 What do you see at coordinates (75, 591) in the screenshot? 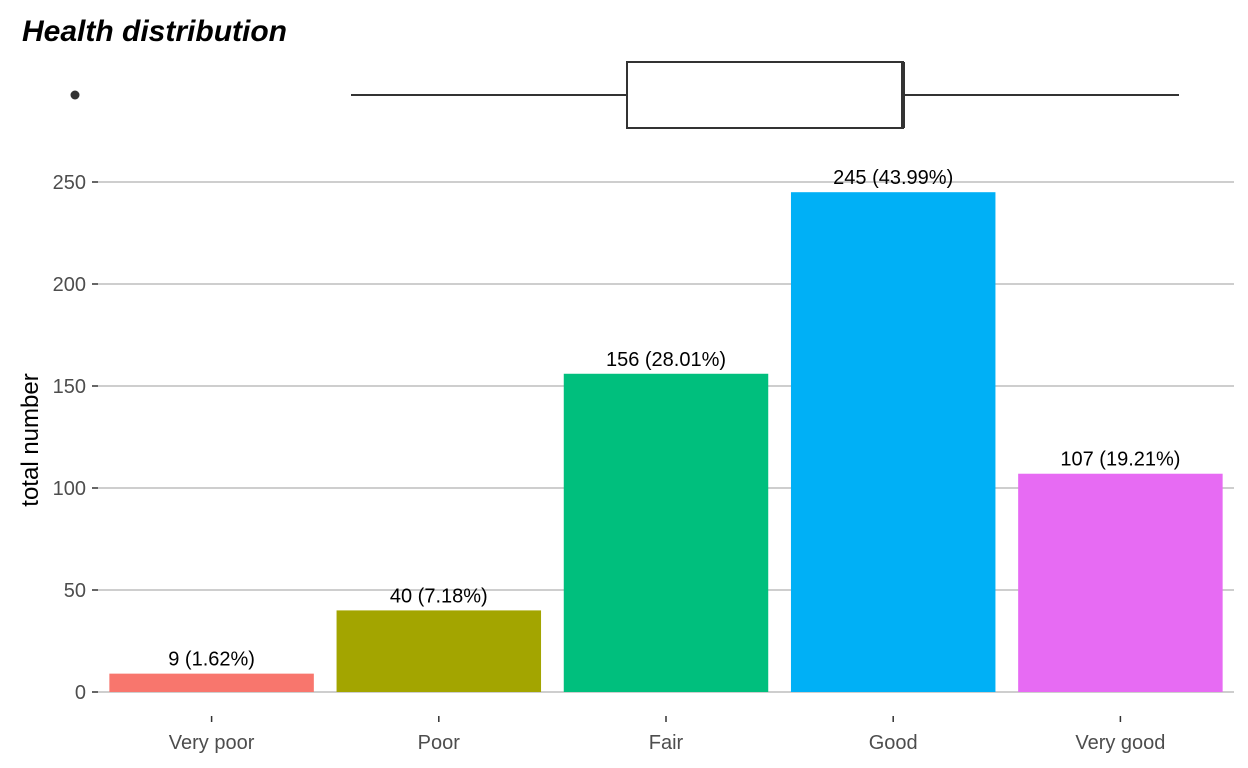
I see `y-tick-label: 50` at bounding box center [75, 591].